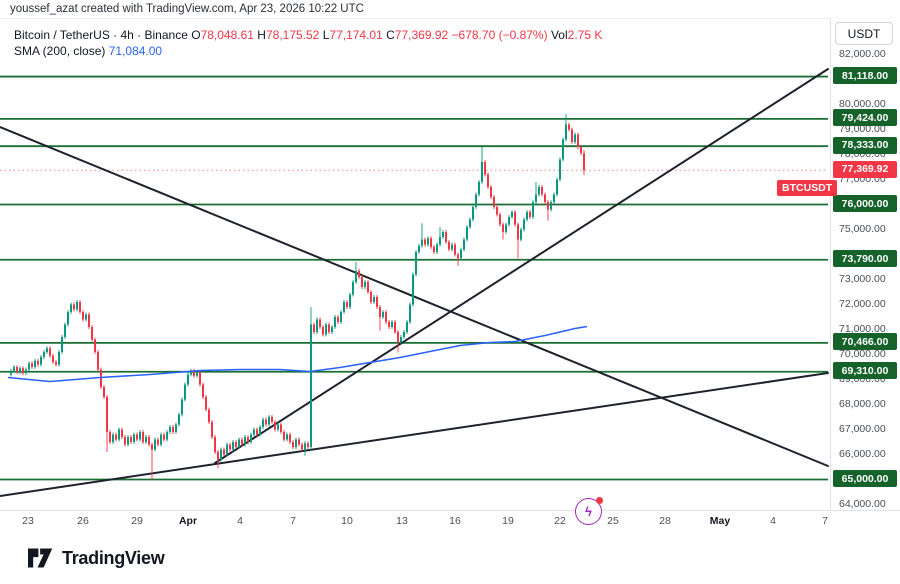  What do you see at coordinates (865, 371) in the screenshot?
I see `price-level-badge: 69,310.00` at bounding box center [865, 371].